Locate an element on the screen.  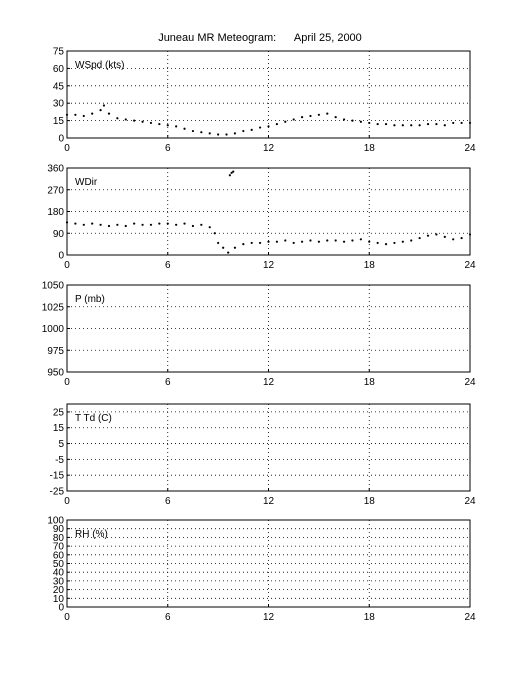
panel-4-ytick-label: 10 is located at coordinates (59, 599).